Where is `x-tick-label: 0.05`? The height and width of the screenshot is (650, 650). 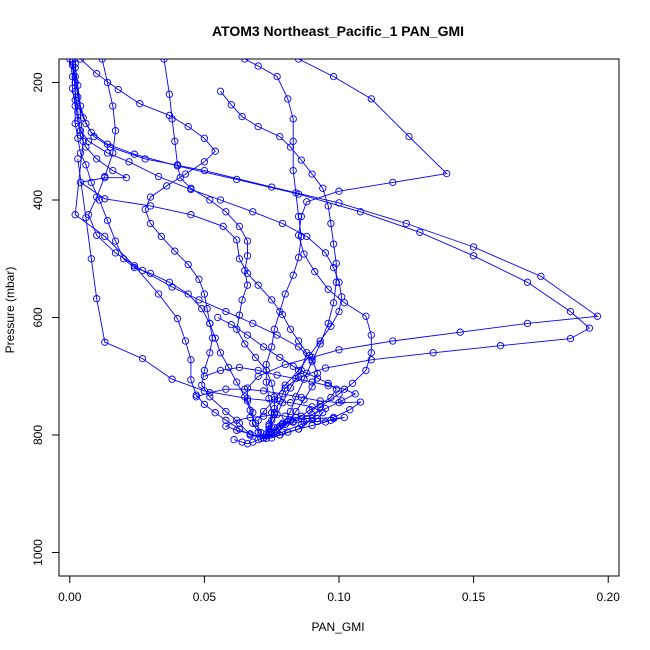 x-tick-label: 0.05 is located at coordinates (205, 597).